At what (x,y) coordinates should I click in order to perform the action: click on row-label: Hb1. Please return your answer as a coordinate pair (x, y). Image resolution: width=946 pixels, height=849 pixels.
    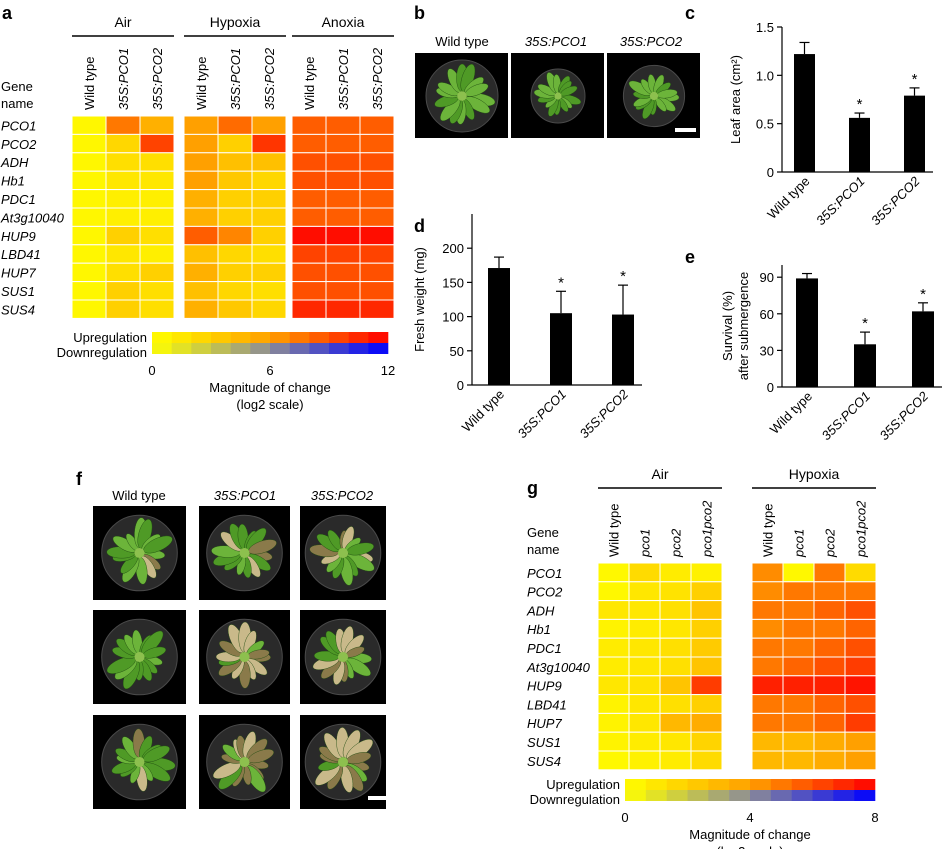
    Looking at the image, I should click on (539, 629).